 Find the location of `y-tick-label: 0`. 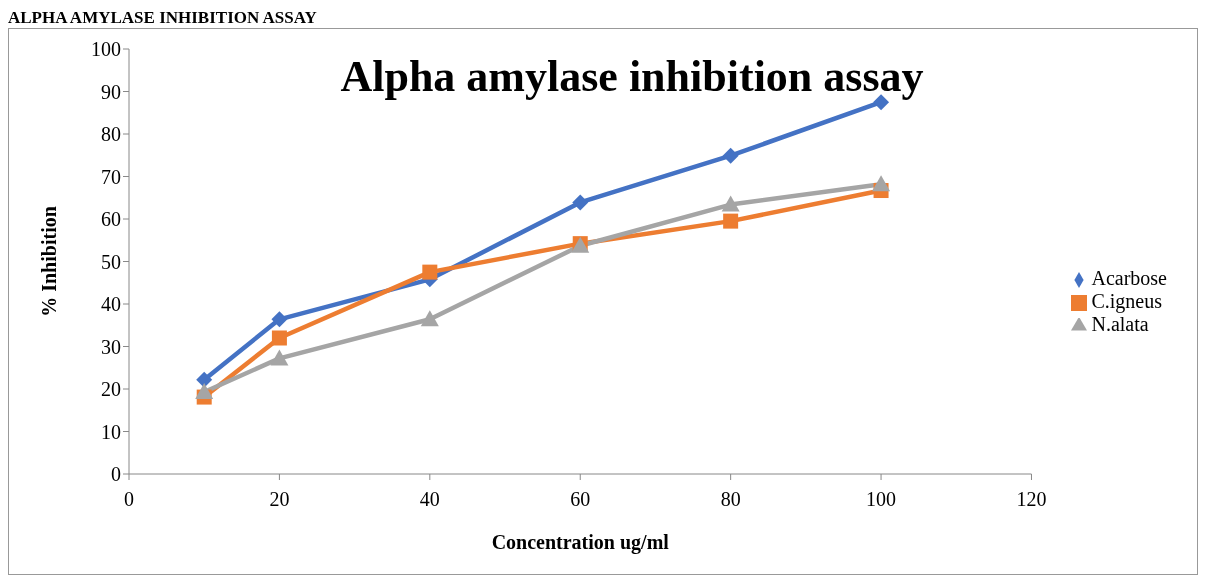

y-tick-label: 0 is located at coordinates (116, 474).